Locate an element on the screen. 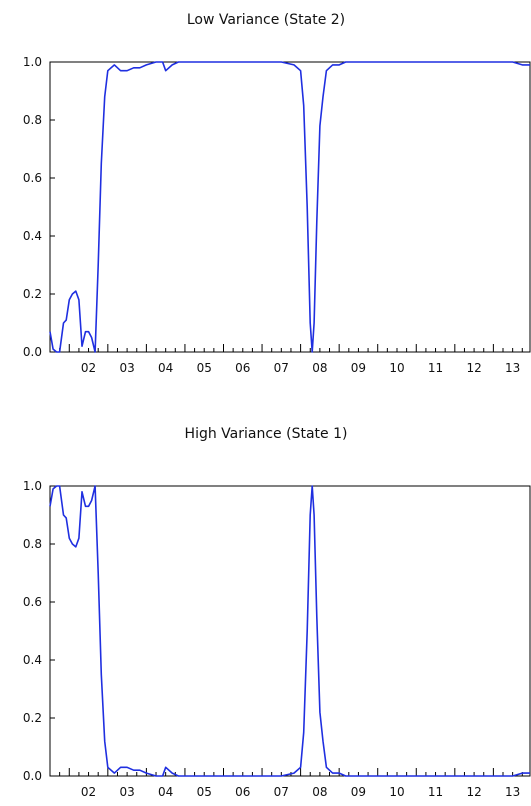 This screenshot has height=806, width=531. chart-title-low-variance: Low Variance (State 2) is located at coordinates (266, 20).